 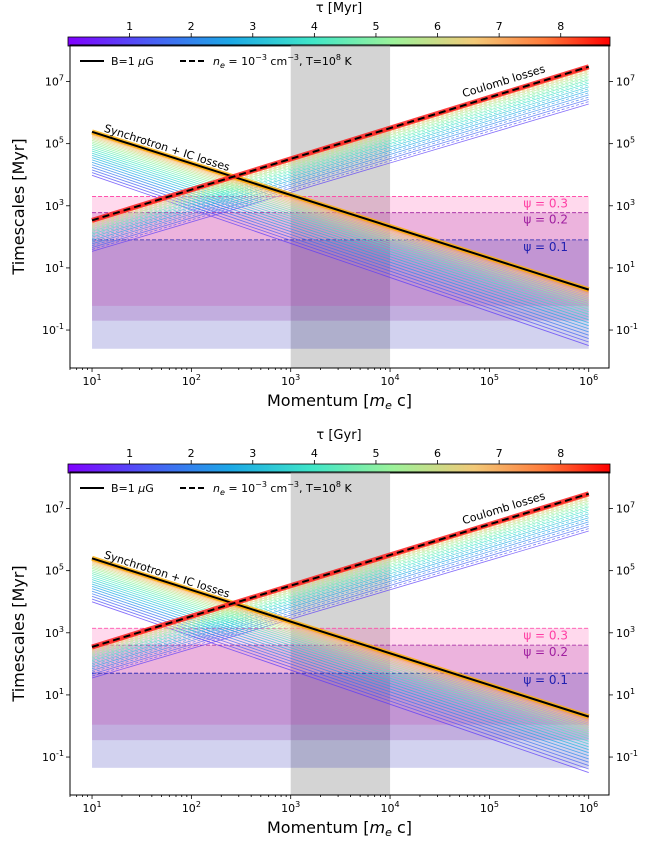 I want to click on legend-text: , T=10, so click(x=317, y=61).